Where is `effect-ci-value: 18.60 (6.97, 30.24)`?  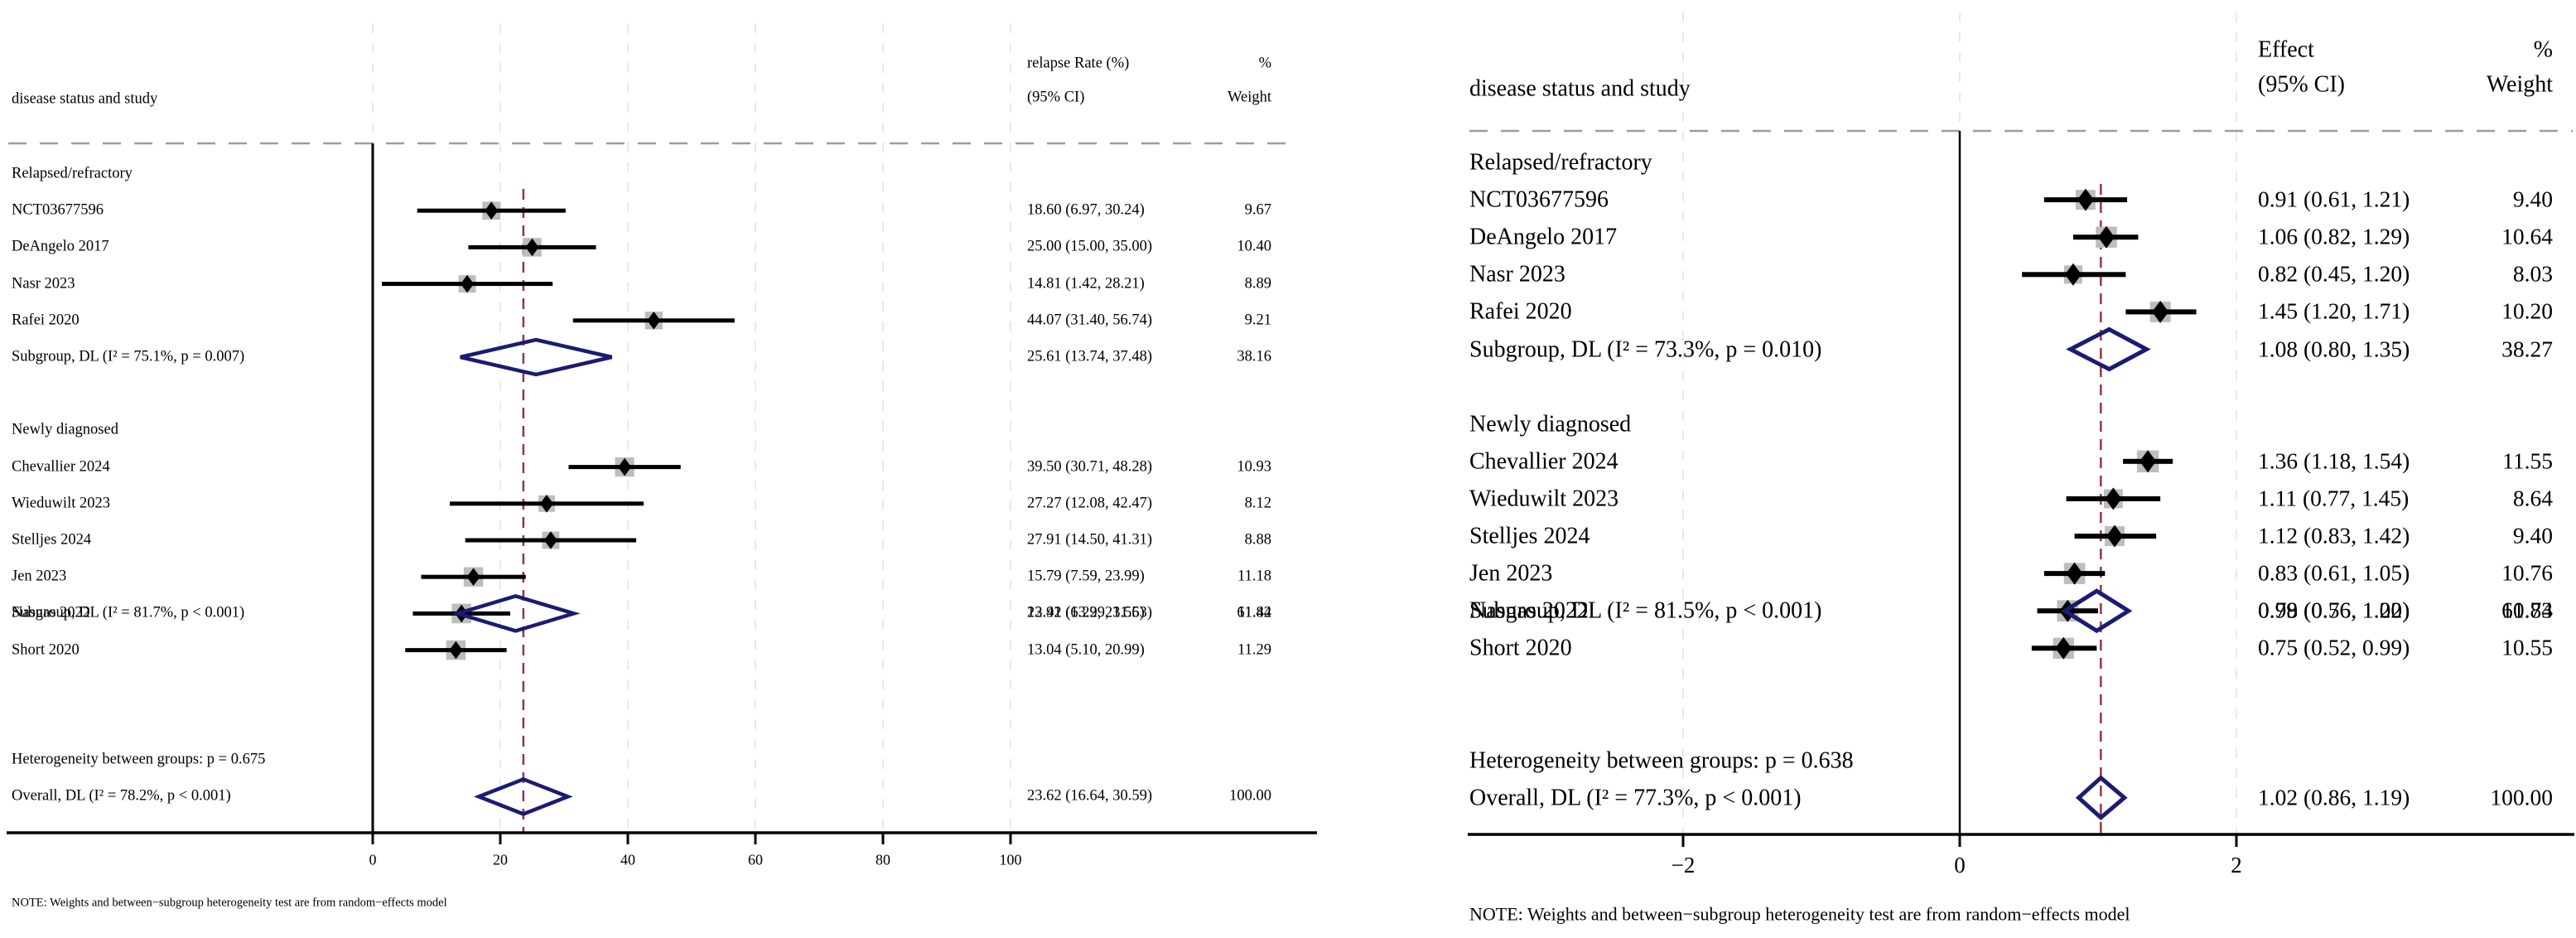 effect-ci-value: 18.60 (6.97, 30.24) is located at coordinates (1086, 210).